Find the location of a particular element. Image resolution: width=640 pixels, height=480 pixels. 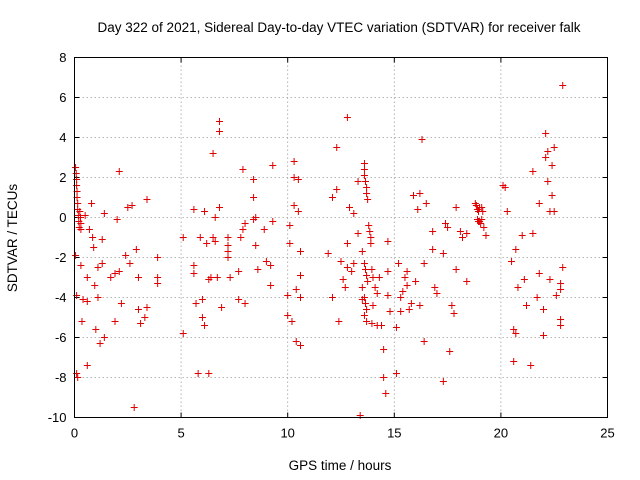

y-tick-label: -10 is located at coordinates (57, 417).